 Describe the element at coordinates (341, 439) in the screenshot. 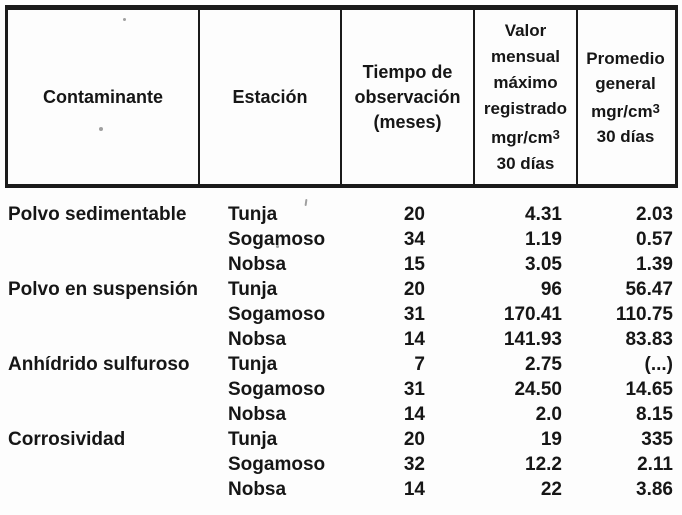

I see `table-row: Corrosividad Tunja 20 19 335` at that location.